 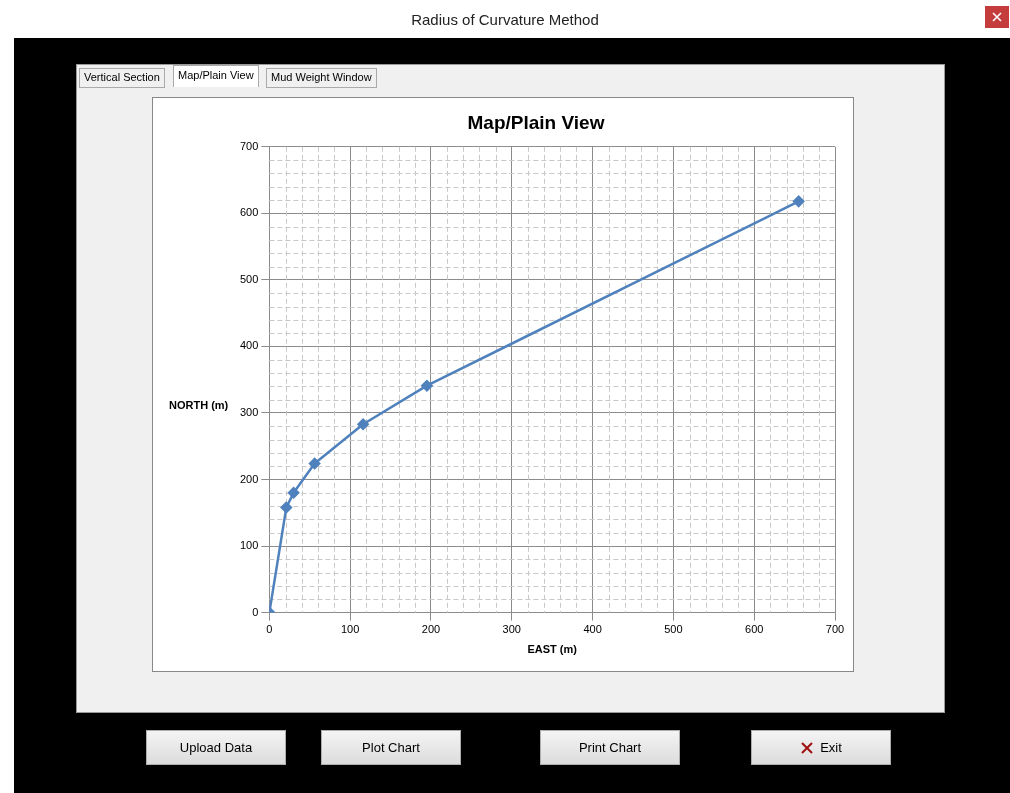 What do you see at coordinates (249, 345) in the screenshot?
I see `y-tick-label: 400` at bounding box center [249, 345].